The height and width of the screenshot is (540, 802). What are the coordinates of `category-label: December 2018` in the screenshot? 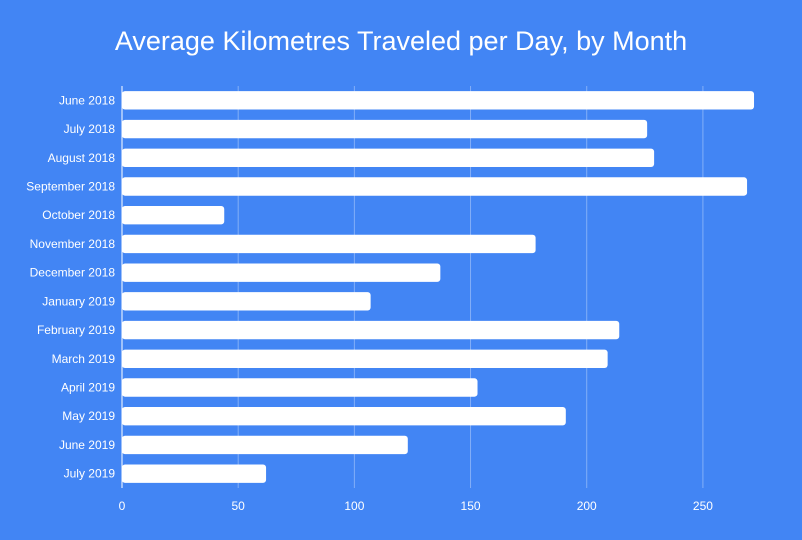 It's located at (73, 273).